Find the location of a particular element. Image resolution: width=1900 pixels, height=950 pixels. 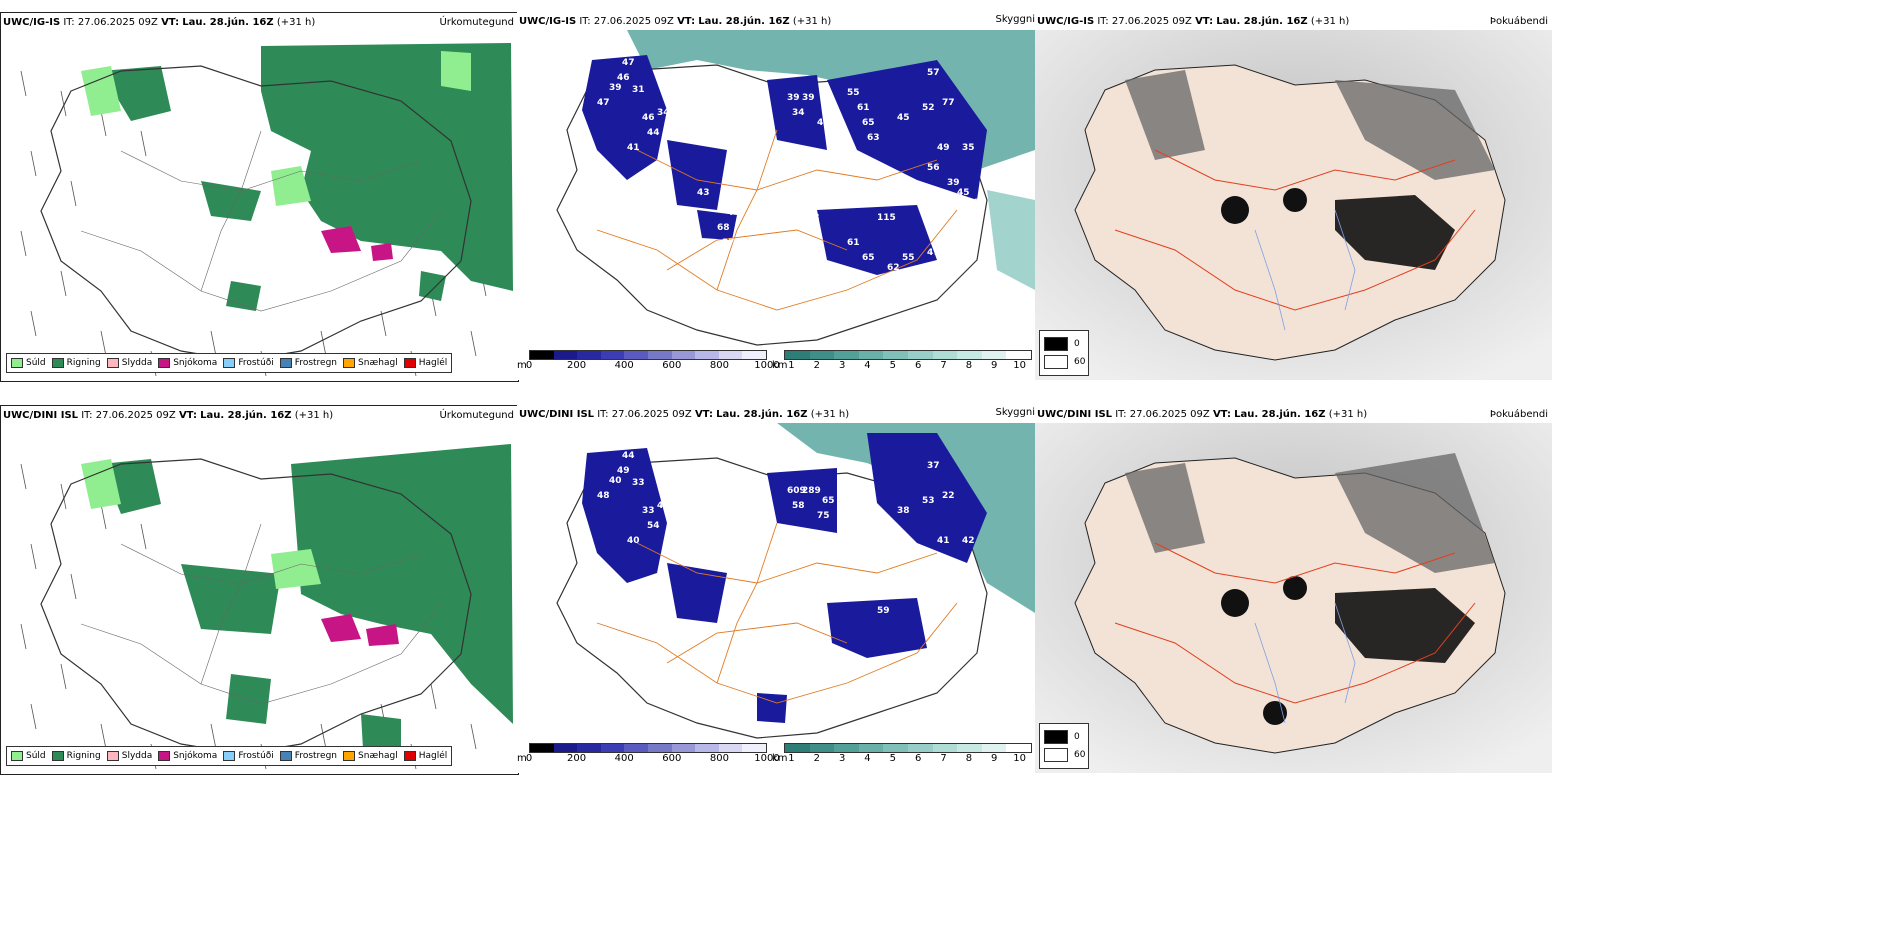

colorbar-tick: 3 is located at coordinates (842, 365).